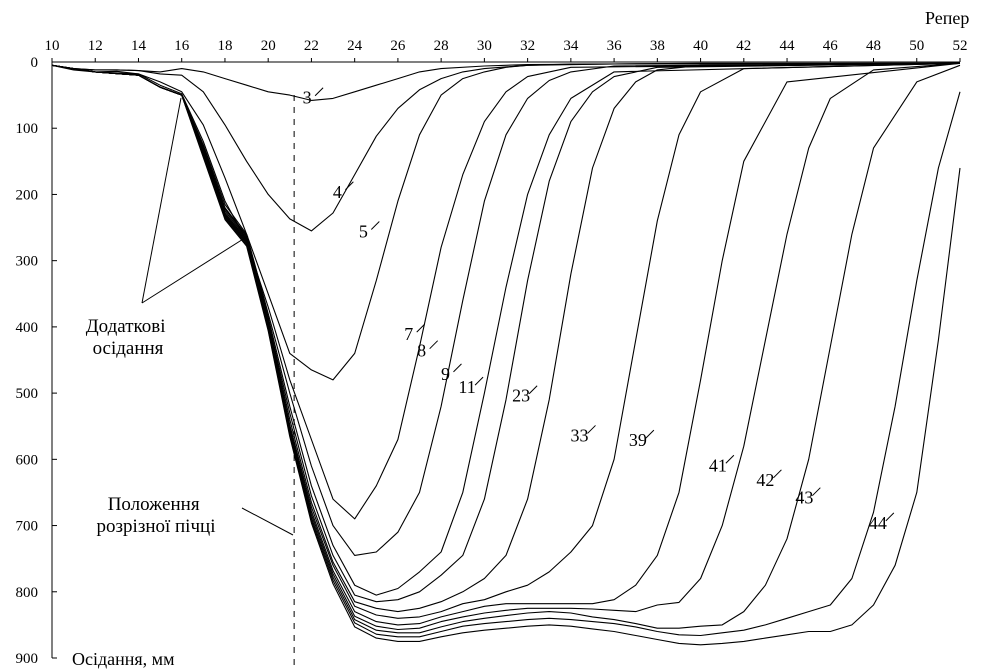 The height and width of the screenshot is (670, 989). Describe the element at coordinates (960, 46) in the screenshot. I see `x-tick-label: 52` at that location.